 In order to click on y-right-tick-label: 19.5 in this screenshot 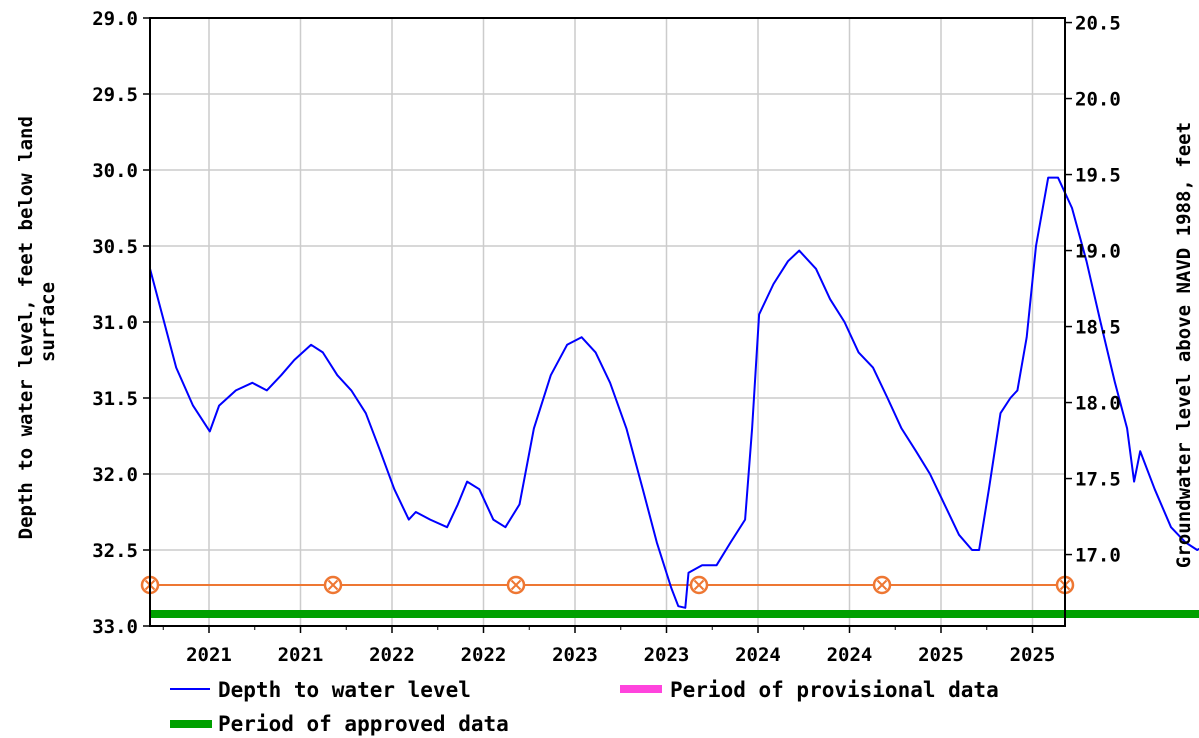, I will do `click(1098, 176)`.